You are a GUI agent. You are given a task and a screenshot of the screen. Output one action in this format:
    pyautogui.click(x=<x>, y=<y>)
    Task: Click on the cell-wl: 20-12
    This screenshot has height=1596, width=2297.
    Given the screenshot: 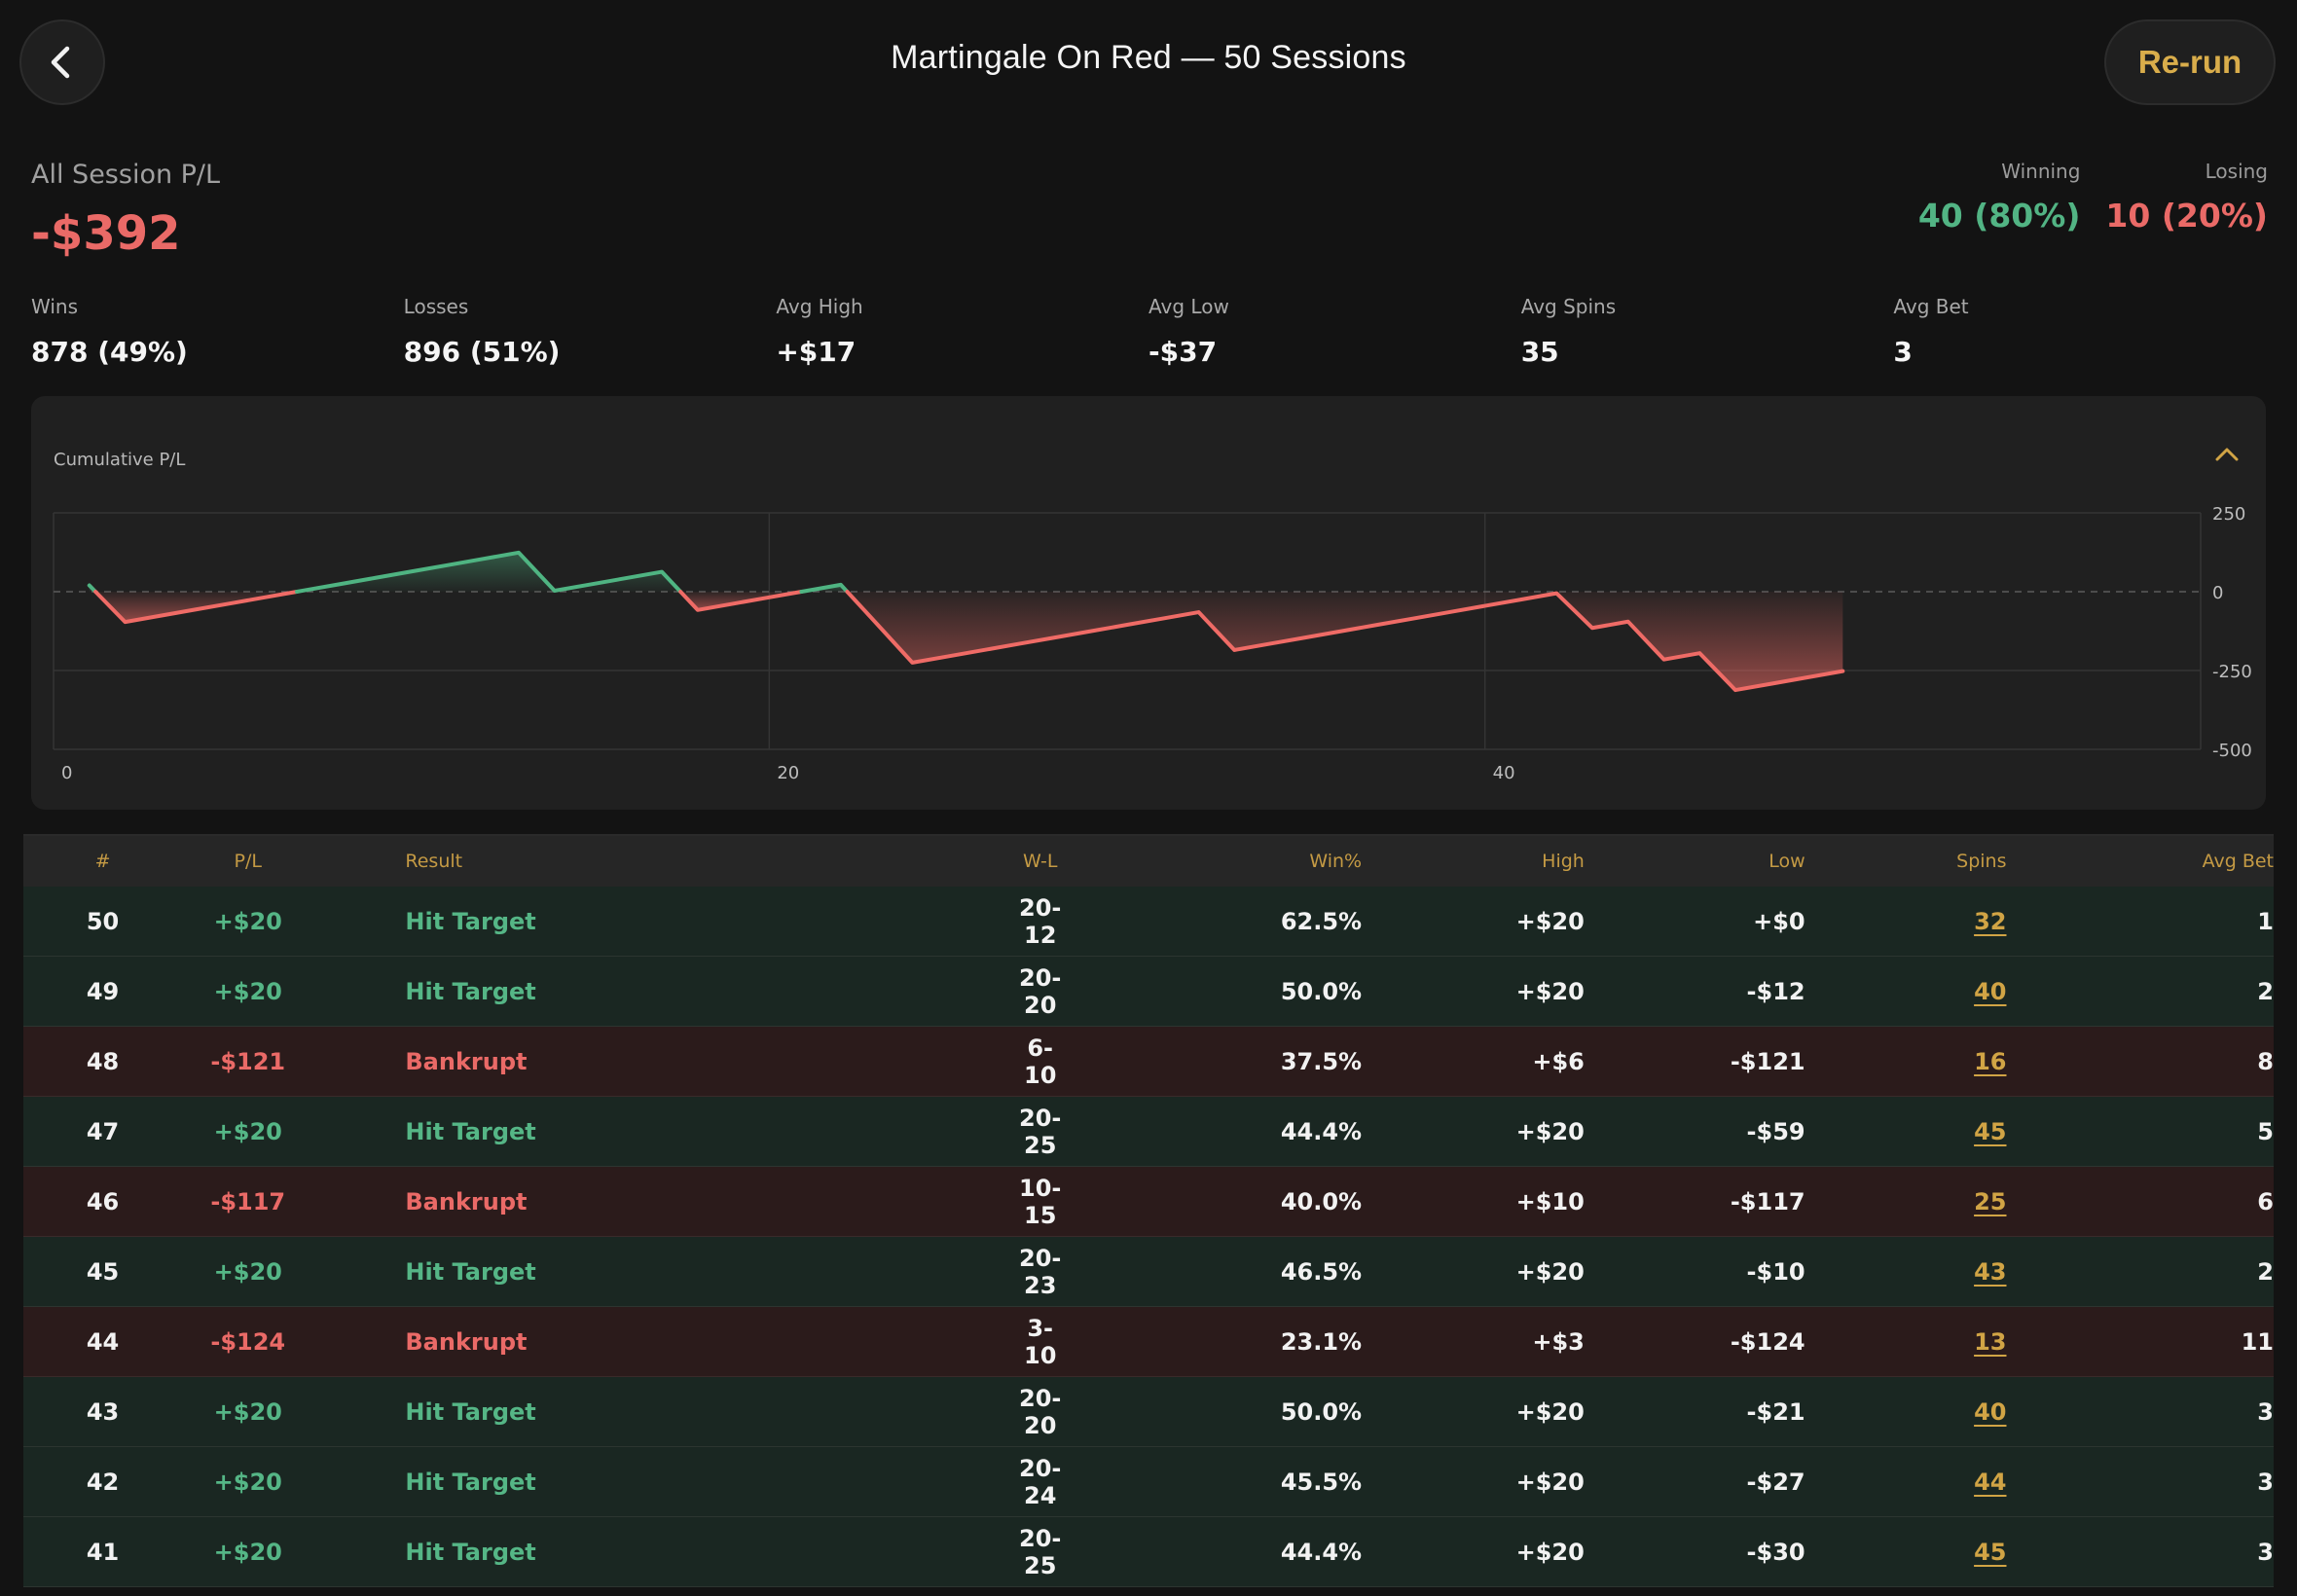 What is the action you would take?
    pyautogui.click(x=876, y=921)
    